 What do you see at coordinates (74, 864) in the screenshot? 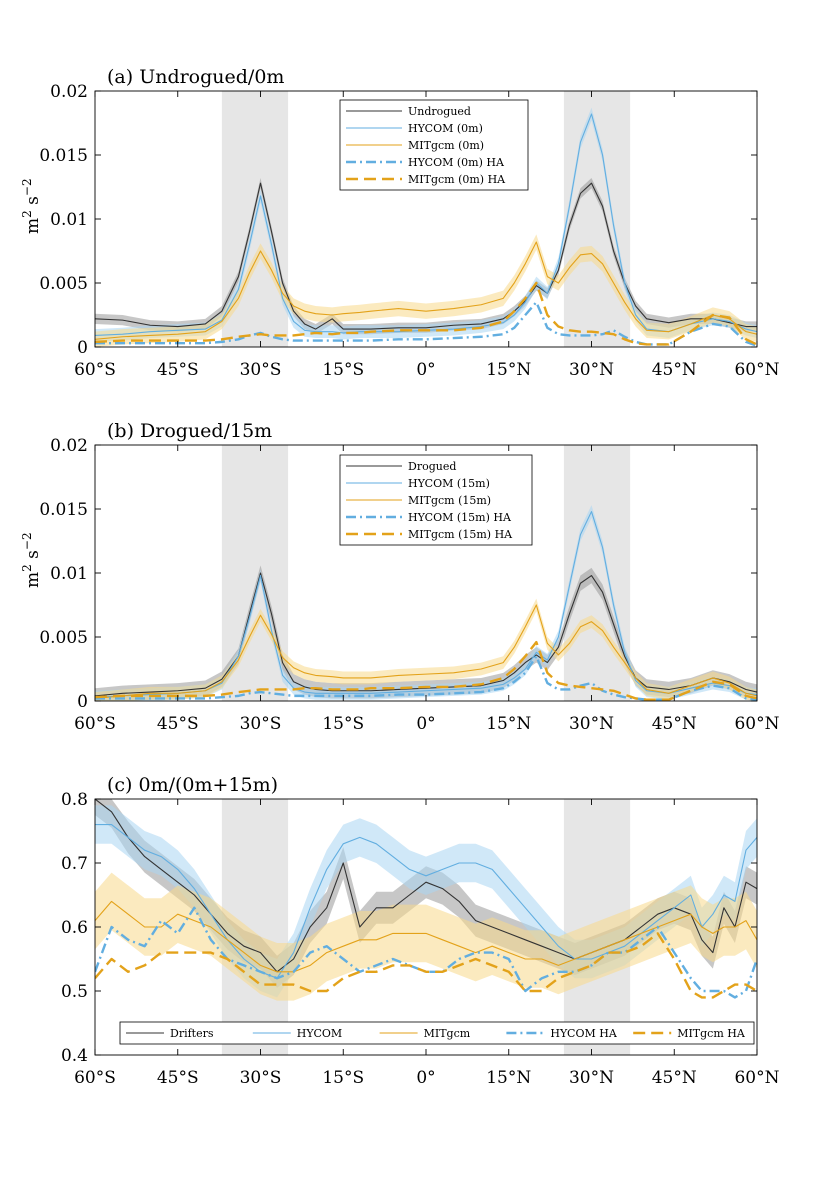
I see `y-tick-label: 0.7` at bounding box center [74, 864].